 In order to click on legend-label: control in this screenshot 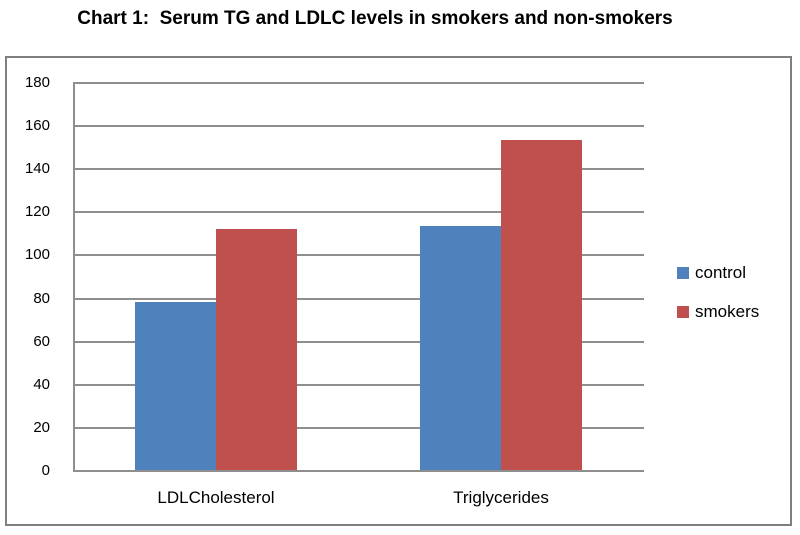, I will do `click(721, 272)`.